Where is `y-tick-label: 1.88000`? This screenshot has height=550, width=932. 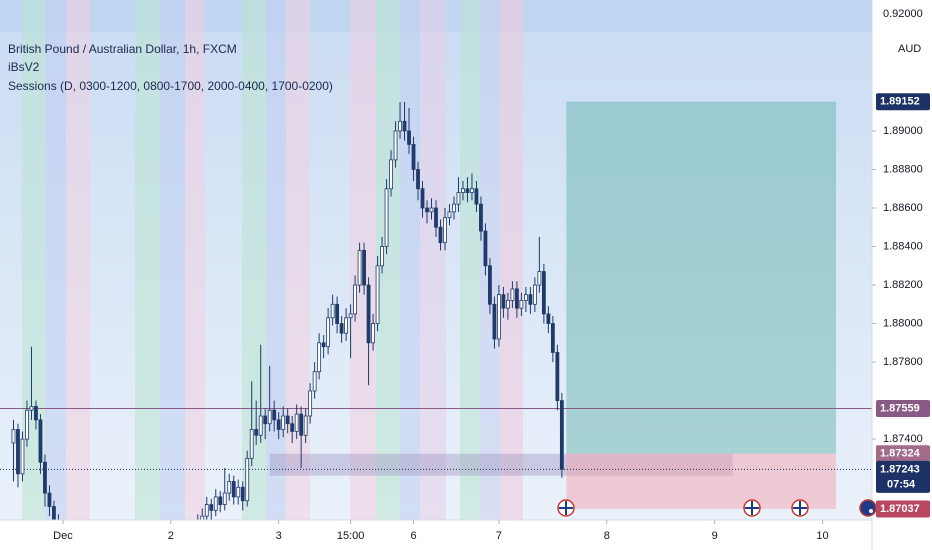 y-tick-label: 1.88000 is located at coordinates (903, 323).